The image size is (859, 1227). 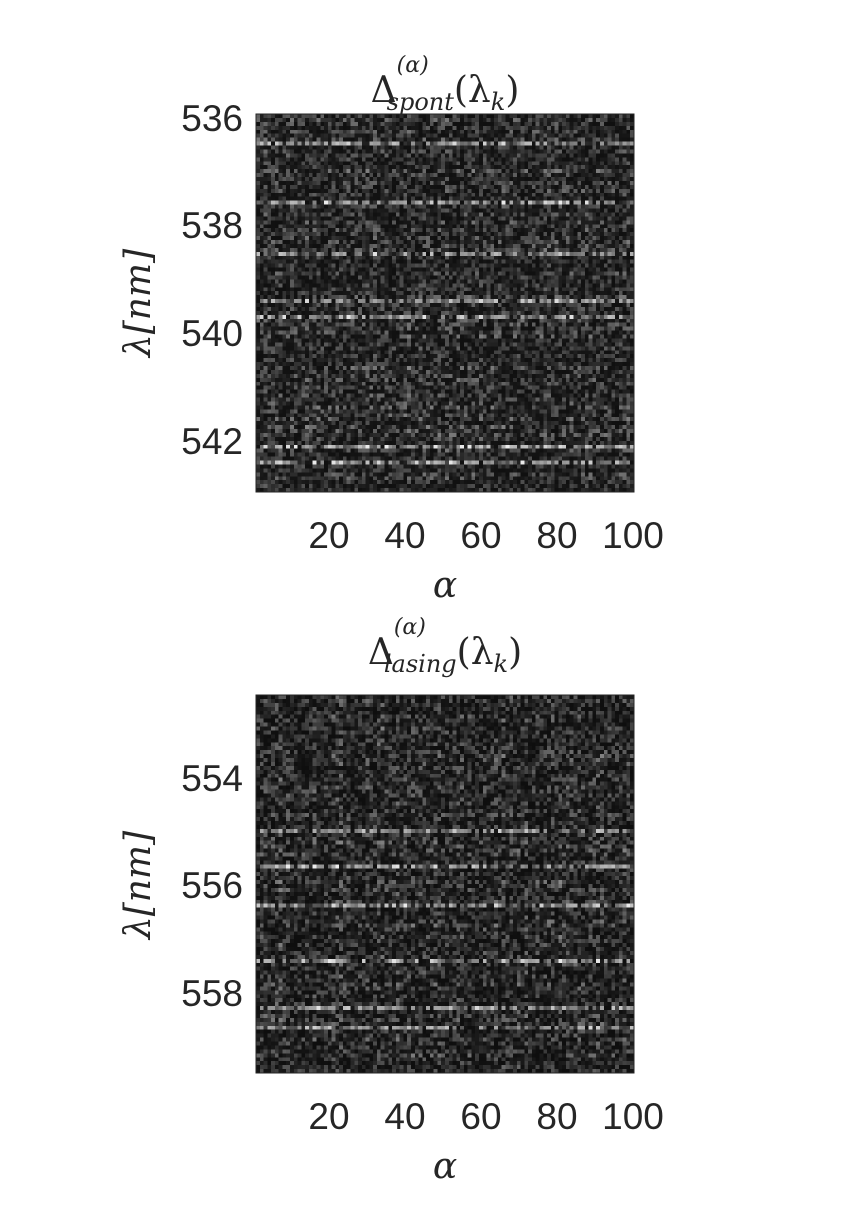 What do you see at coordinates (420, 664) in the screenshot?
I see `title-subscript: lasing` at bounding box center [420, 664].